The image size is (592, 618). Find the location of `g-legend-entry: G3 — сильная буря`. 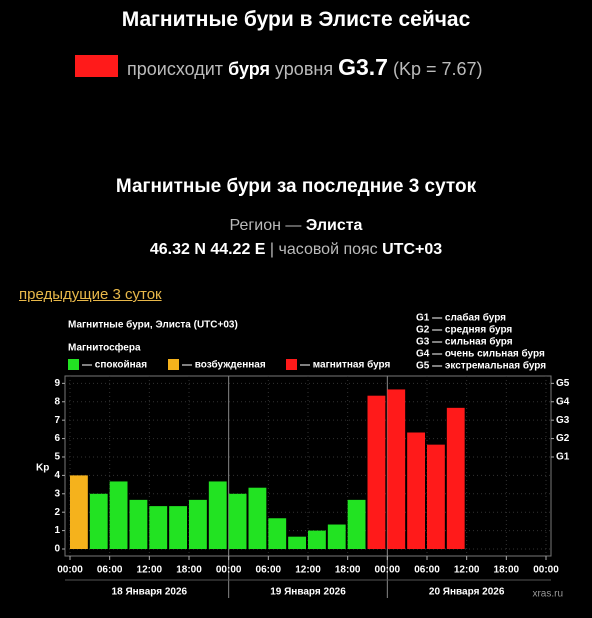

g-legend-entry: G3 — сильная буря is located at coordinates (464, 342).